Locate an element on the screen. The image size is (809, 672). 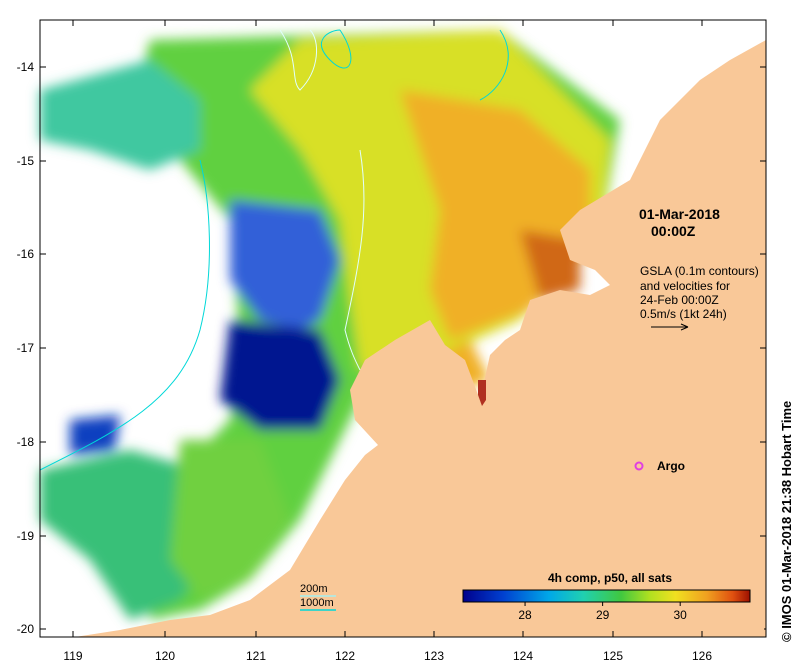
gsla-line: GSLA (0.1m contours) is located at coordinates (699, 271).